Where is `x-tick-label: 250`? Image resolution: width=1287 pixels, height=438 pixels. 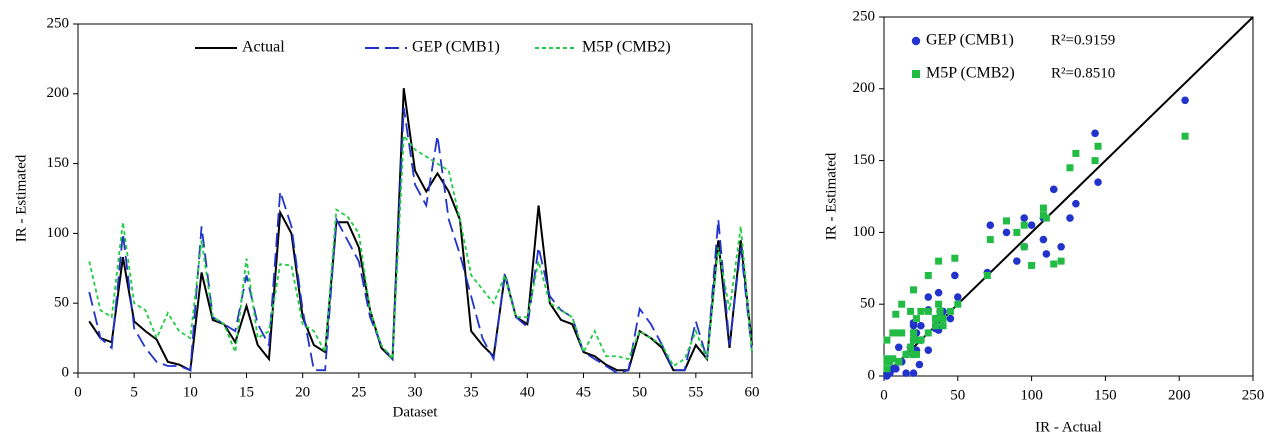
x-tick-label: 250 is located at coordinates (1253, 395).